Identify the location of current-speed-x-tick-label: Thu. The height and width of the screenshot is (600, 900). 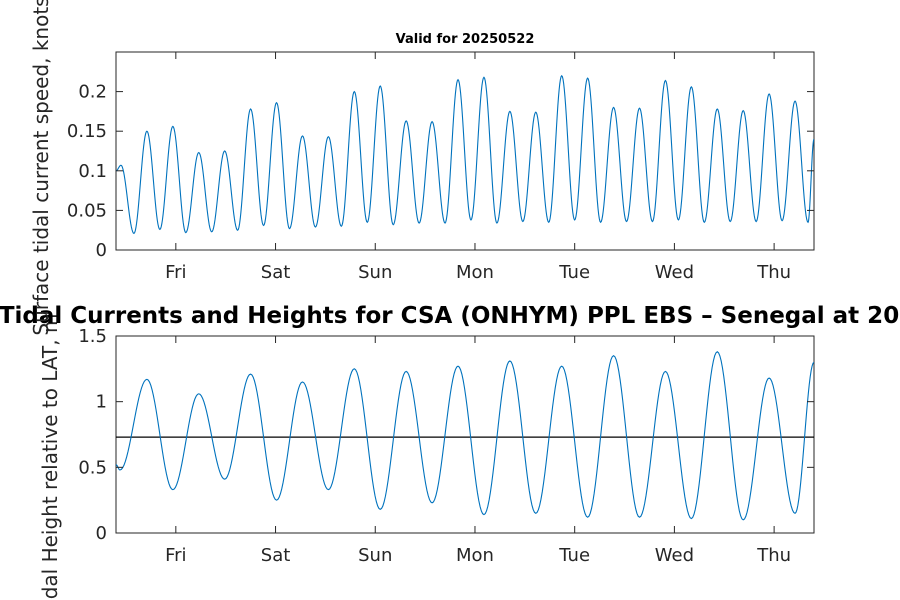
(773, 272).